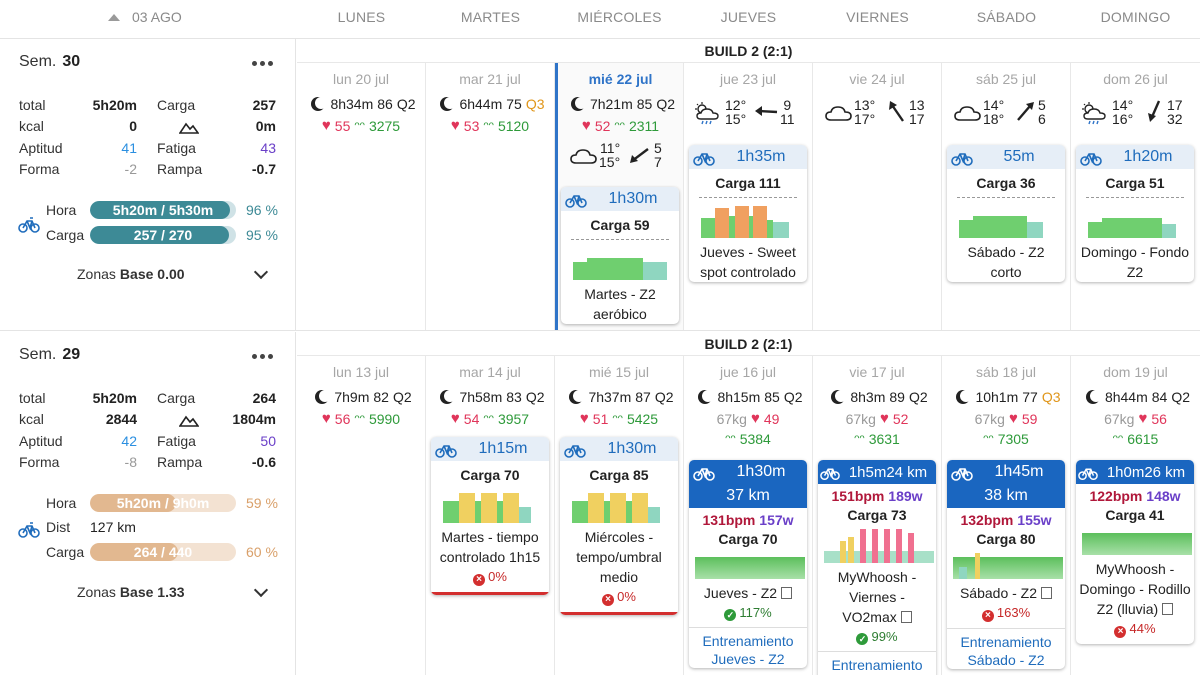  Describe the element at coordinates (361, 515) in the screenshot. I see `day-cell: lun 13 jul 7h9m 82 Q2 ♥ 56 ᵔᵔ 5990` at that location.